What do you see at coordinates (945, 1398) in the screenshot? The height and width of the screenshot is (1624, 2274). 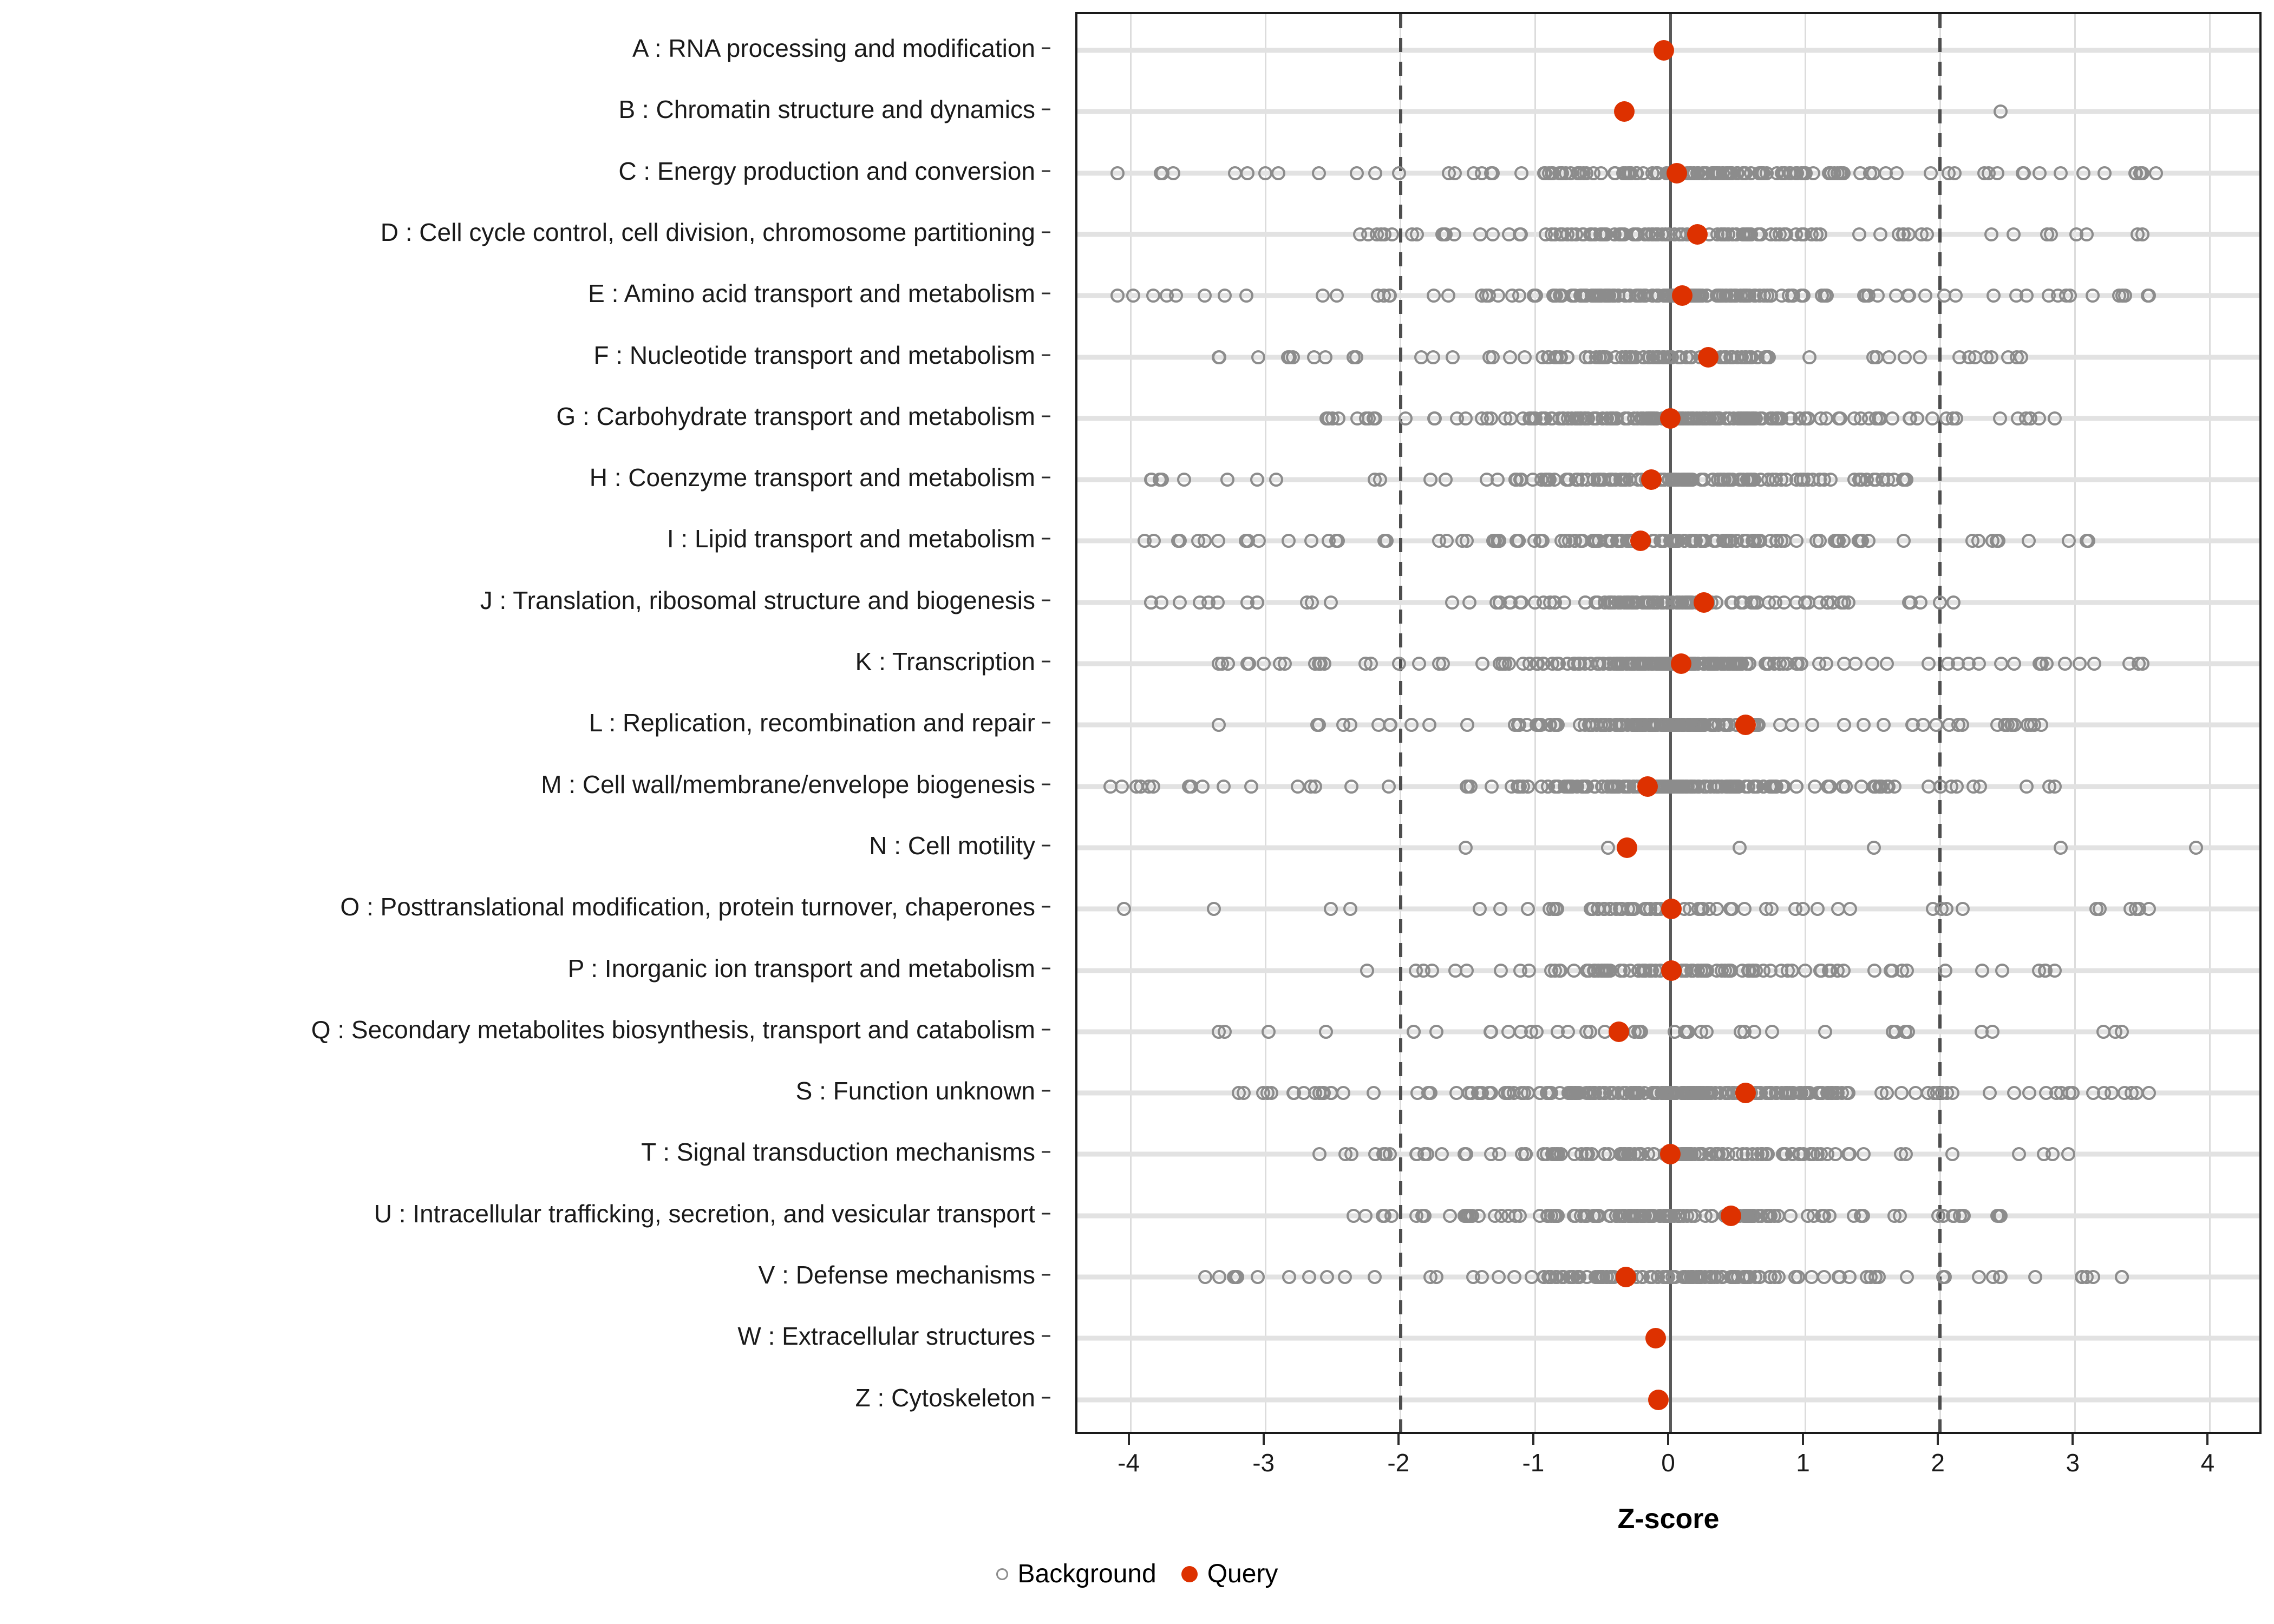 I see `y-axis-tick-label: Z : Cytoskeleton` at bounding box center [945, 1398].